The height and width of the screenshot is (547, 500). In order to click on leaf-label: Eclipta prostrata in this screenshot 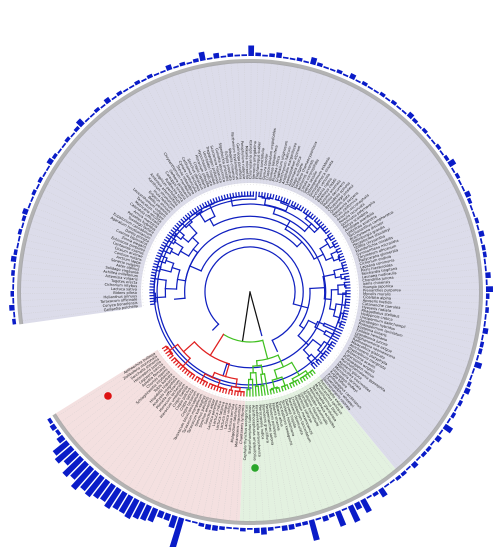, I will do `click(228, 166)`.